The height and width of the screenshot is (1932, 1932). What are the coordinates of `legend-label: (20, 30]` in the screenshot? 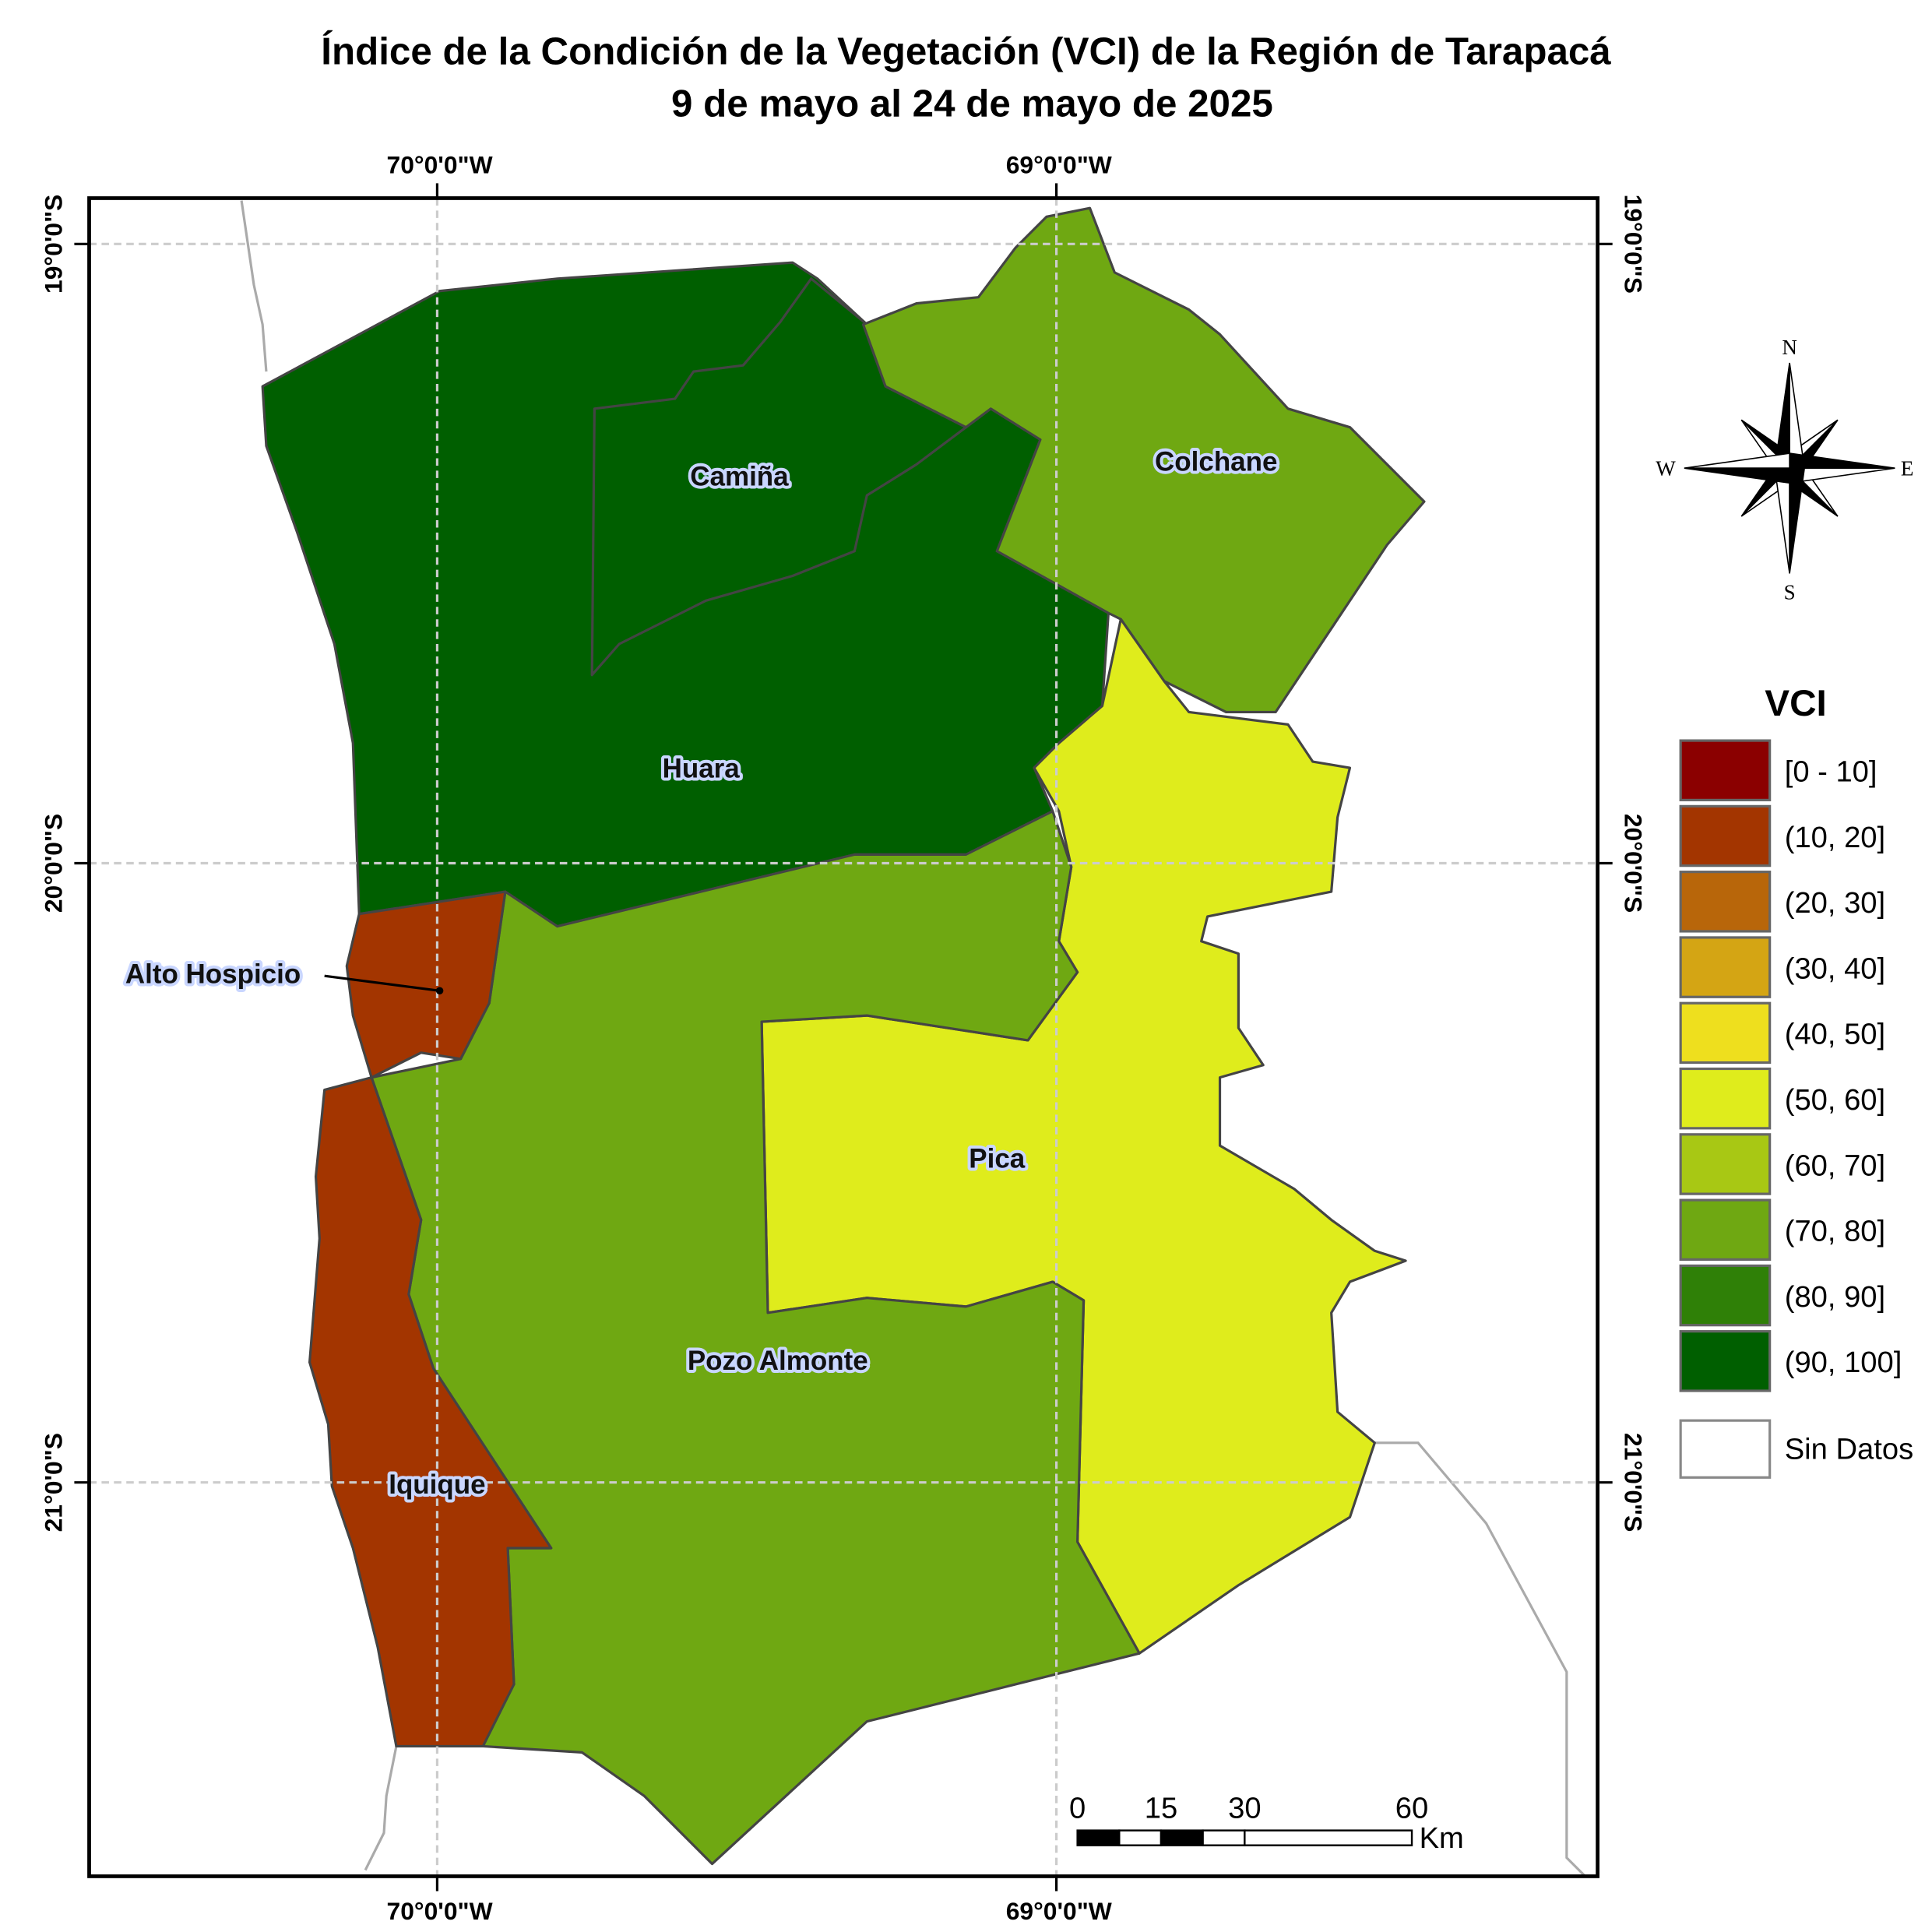 It's located at (1835, 903).